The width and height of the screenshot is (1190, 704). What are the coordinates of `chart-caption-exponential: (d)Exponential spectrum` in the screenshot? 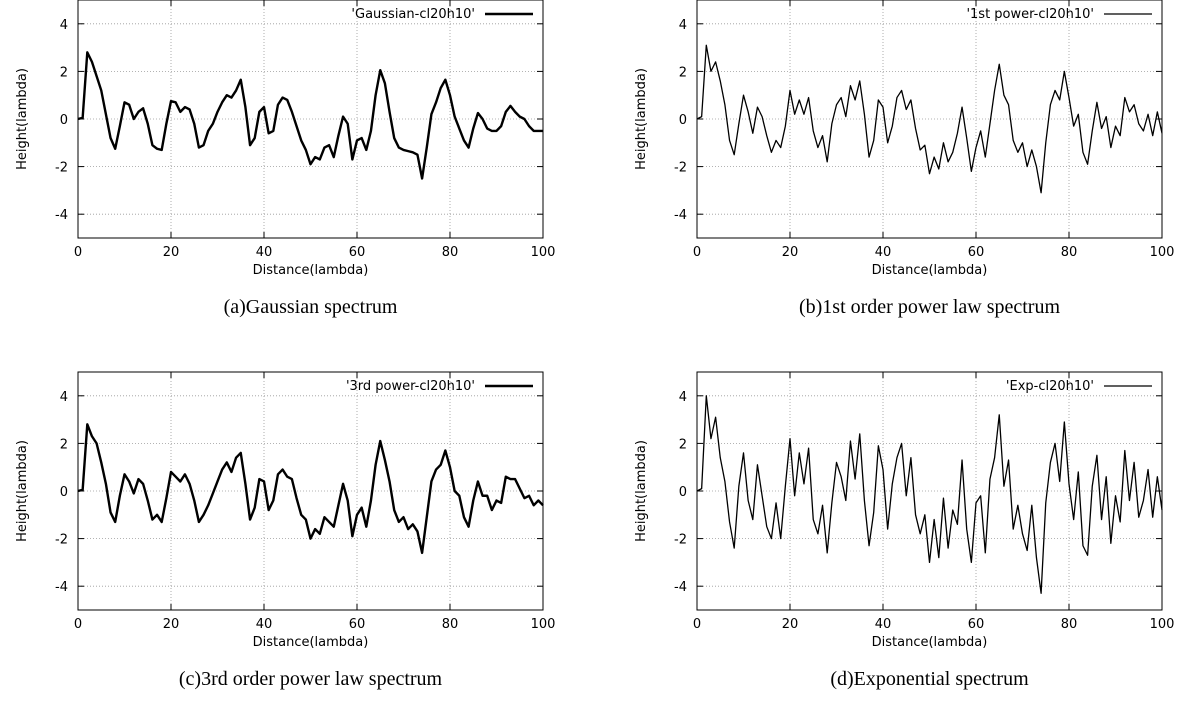 It's located at (929, 679).